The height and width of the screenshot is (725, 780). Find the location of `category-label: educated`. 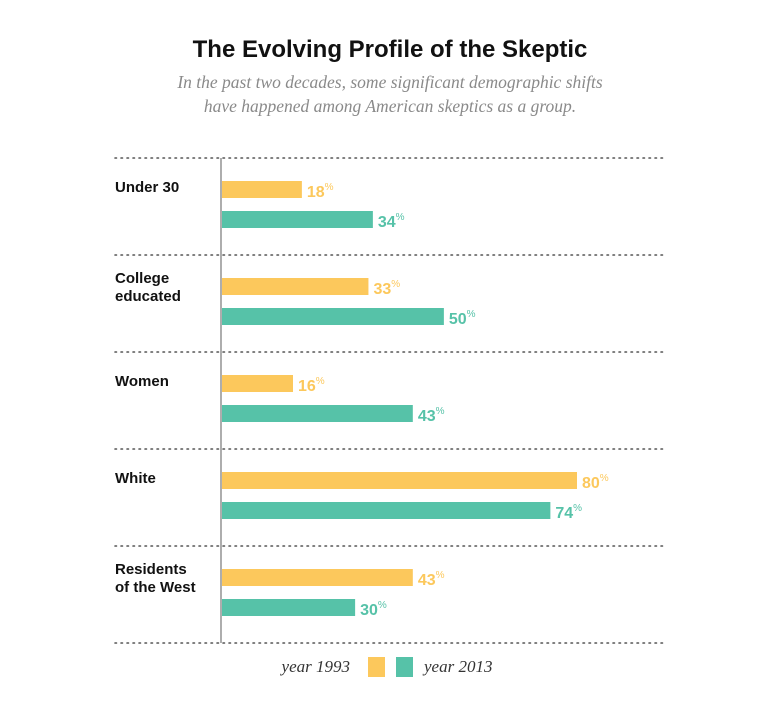

category-label: educated is located at coordinates (148, 296).